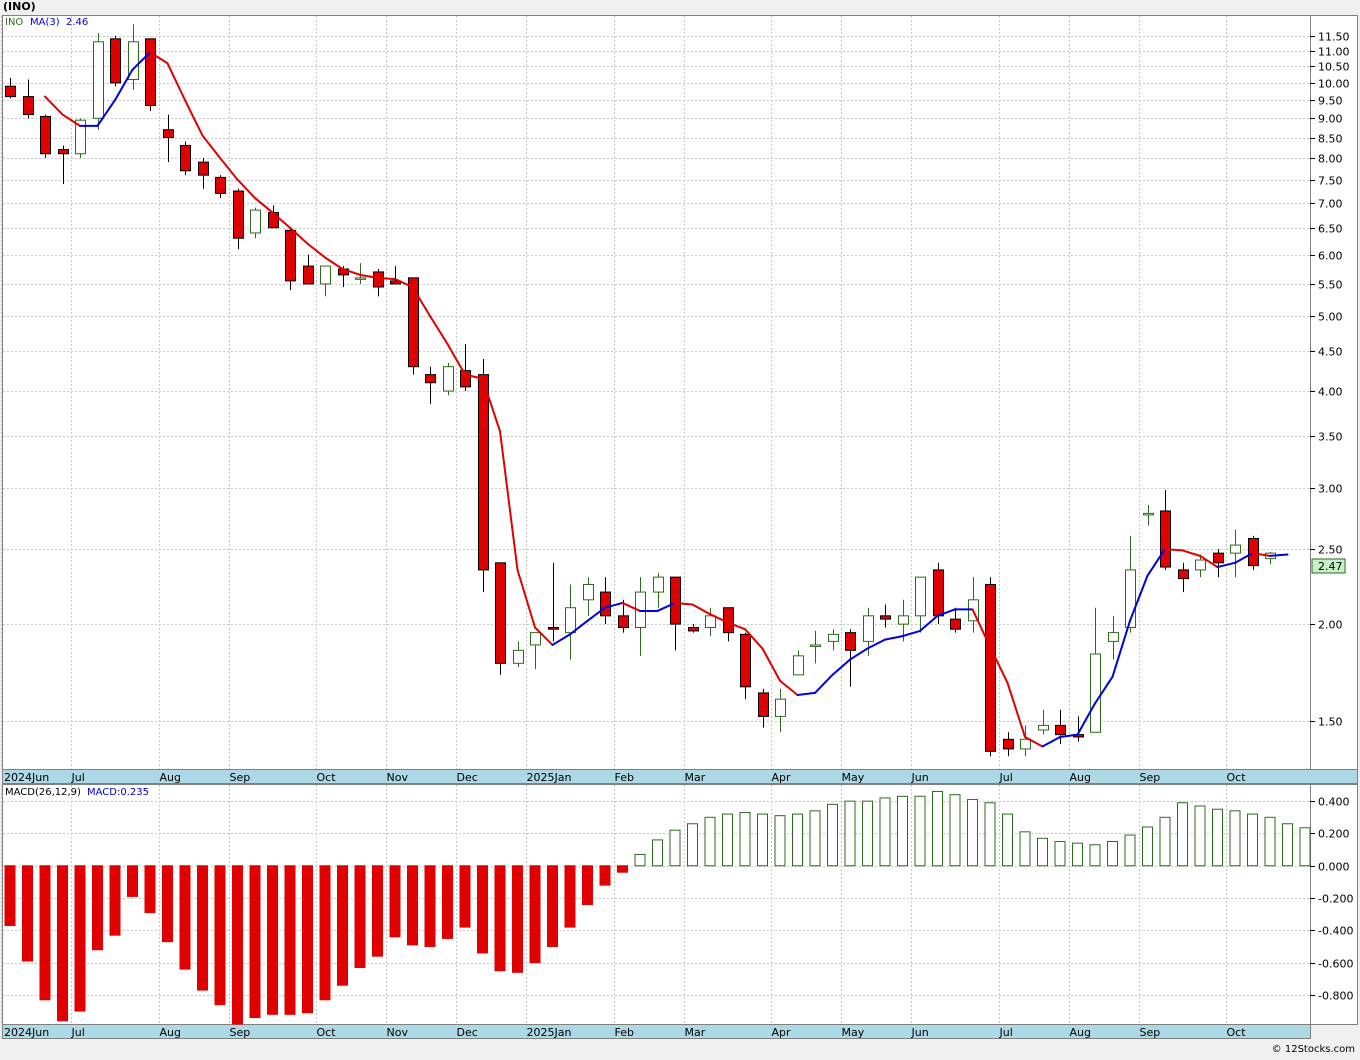  What do you see at coordinates (782, 777) in the screenshot?
I see `price-x-label: Apr` at bounding box center [782, 777].